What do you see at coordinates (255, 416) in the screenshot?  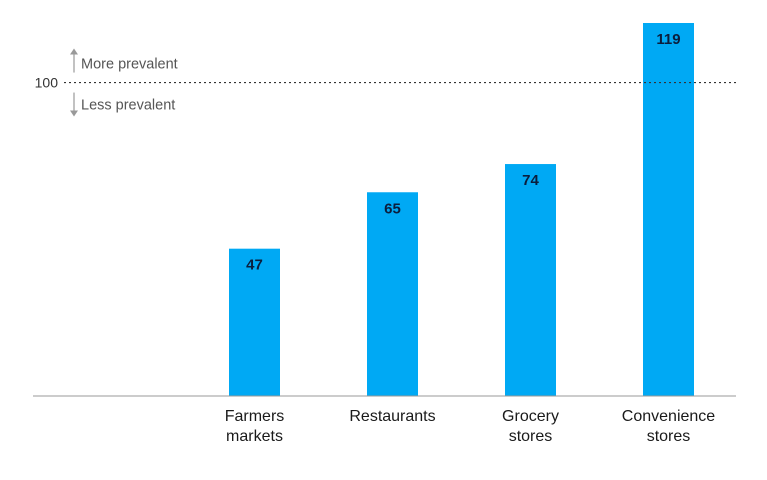 I see `category-label-line: Farmers` at bounding box center [255, 416].